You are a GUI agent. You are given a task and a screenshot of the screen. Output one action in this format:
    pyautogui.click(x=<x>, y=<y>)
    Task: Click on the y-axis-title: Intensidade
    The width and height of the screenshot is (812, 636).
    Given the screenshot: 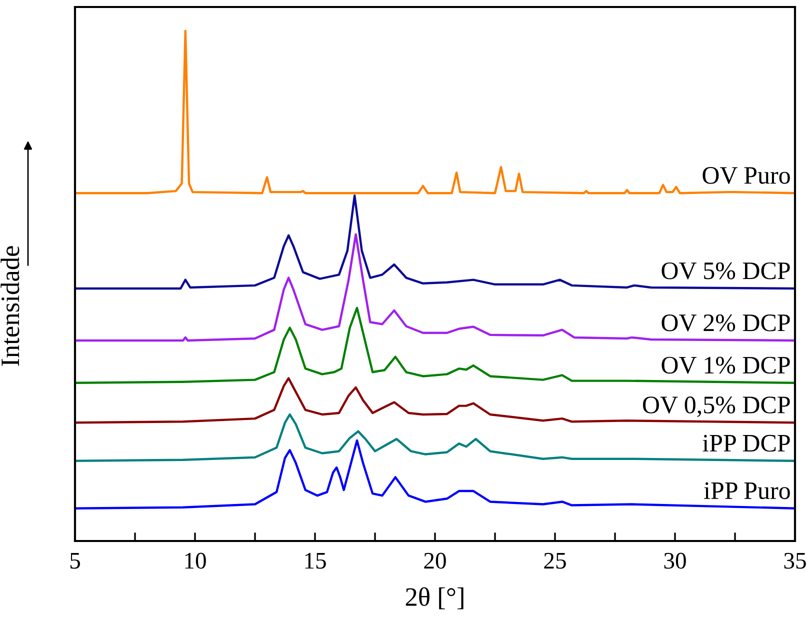 What is the action you would take?
    pyautogui.click(x=10, y=306)
    